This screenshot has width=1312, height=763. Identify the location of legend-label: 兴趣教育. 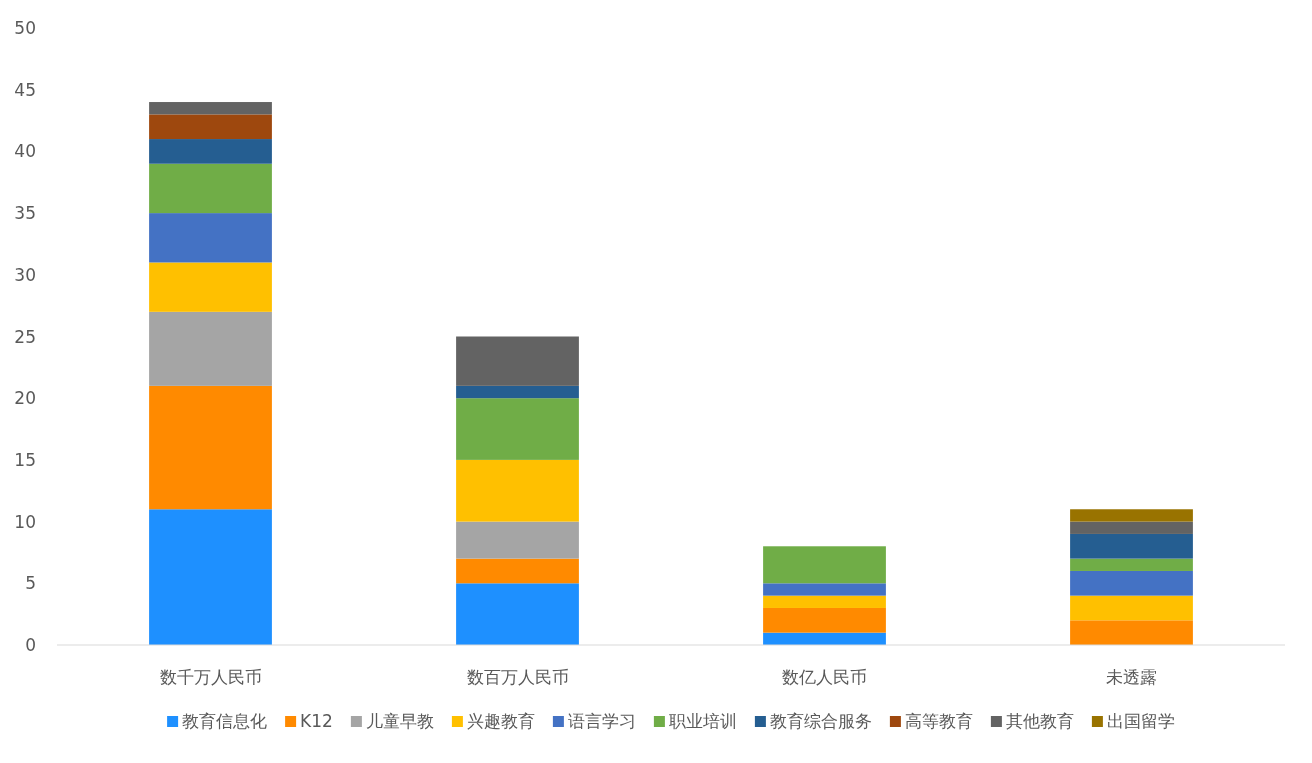
(500, 721).